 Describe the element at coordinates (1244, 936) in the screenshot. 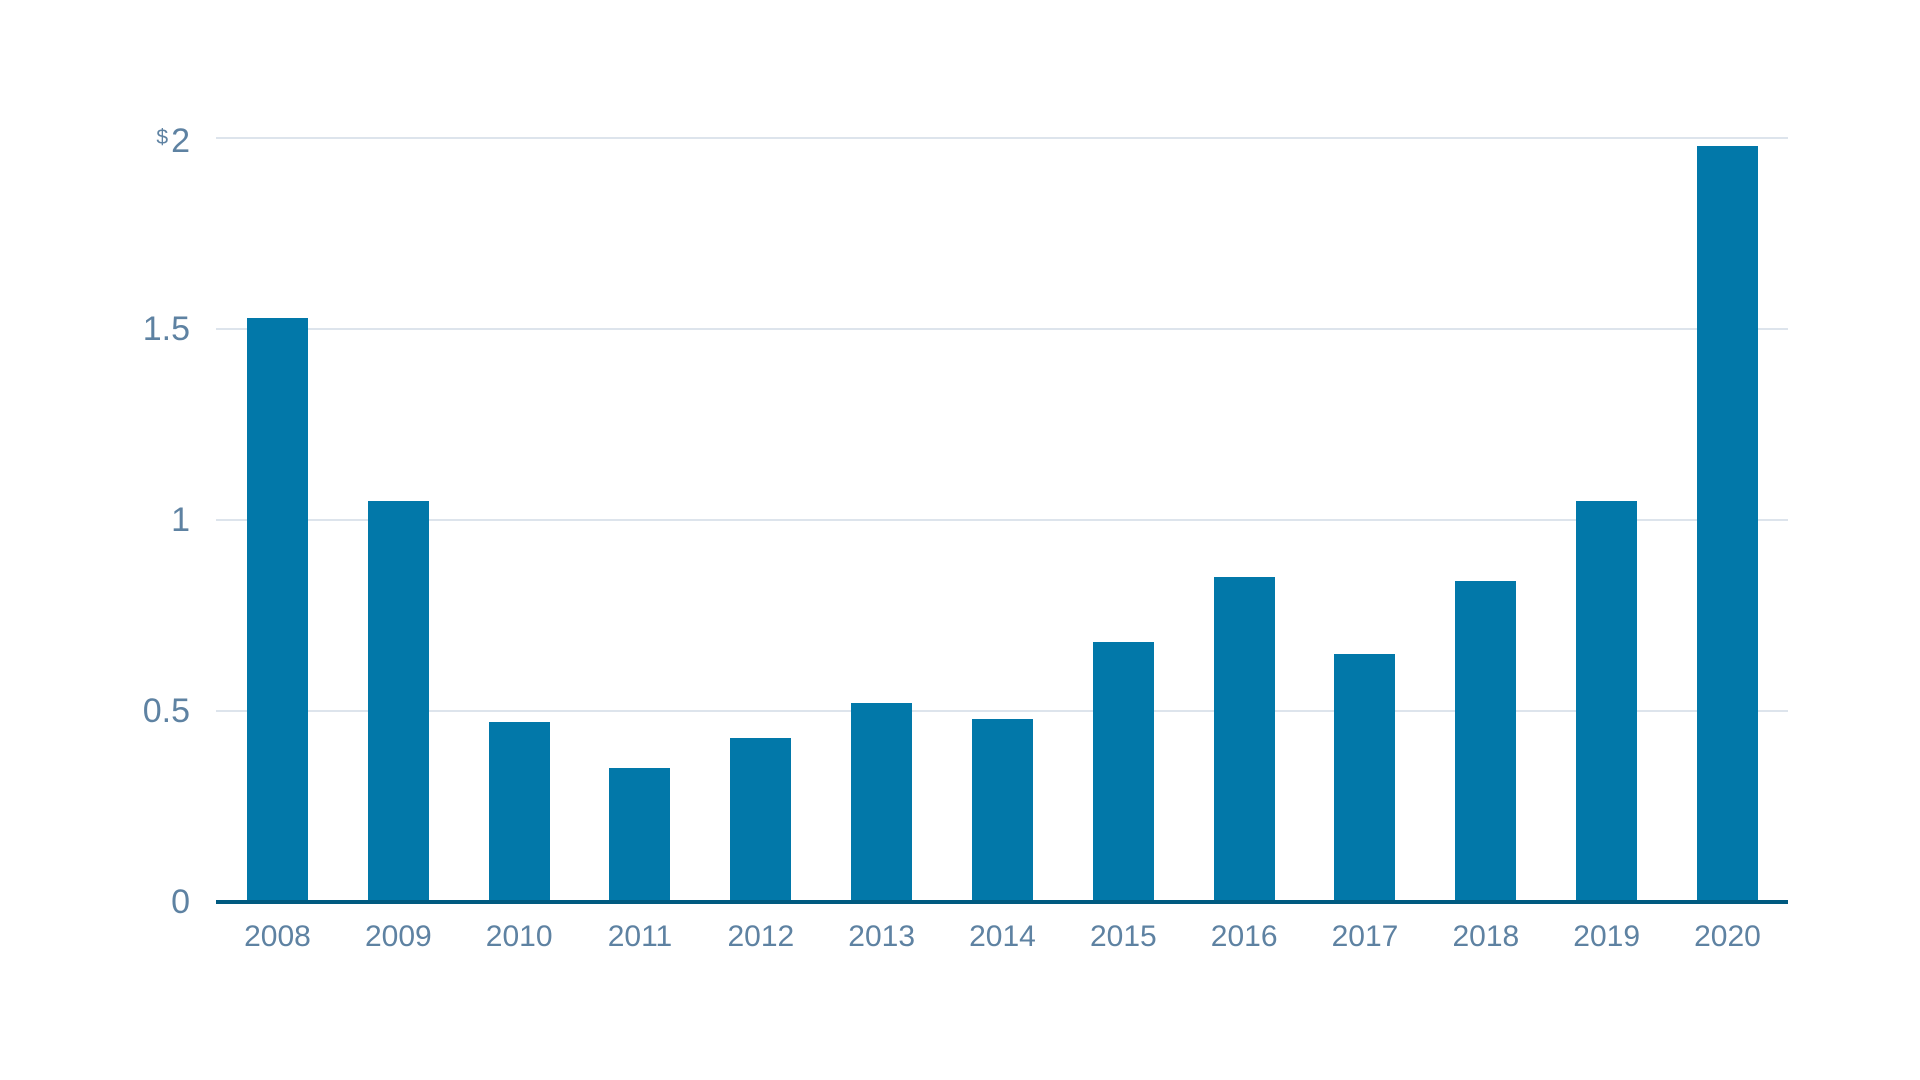

I see `x-axis-tick-label: 2016` at that location.